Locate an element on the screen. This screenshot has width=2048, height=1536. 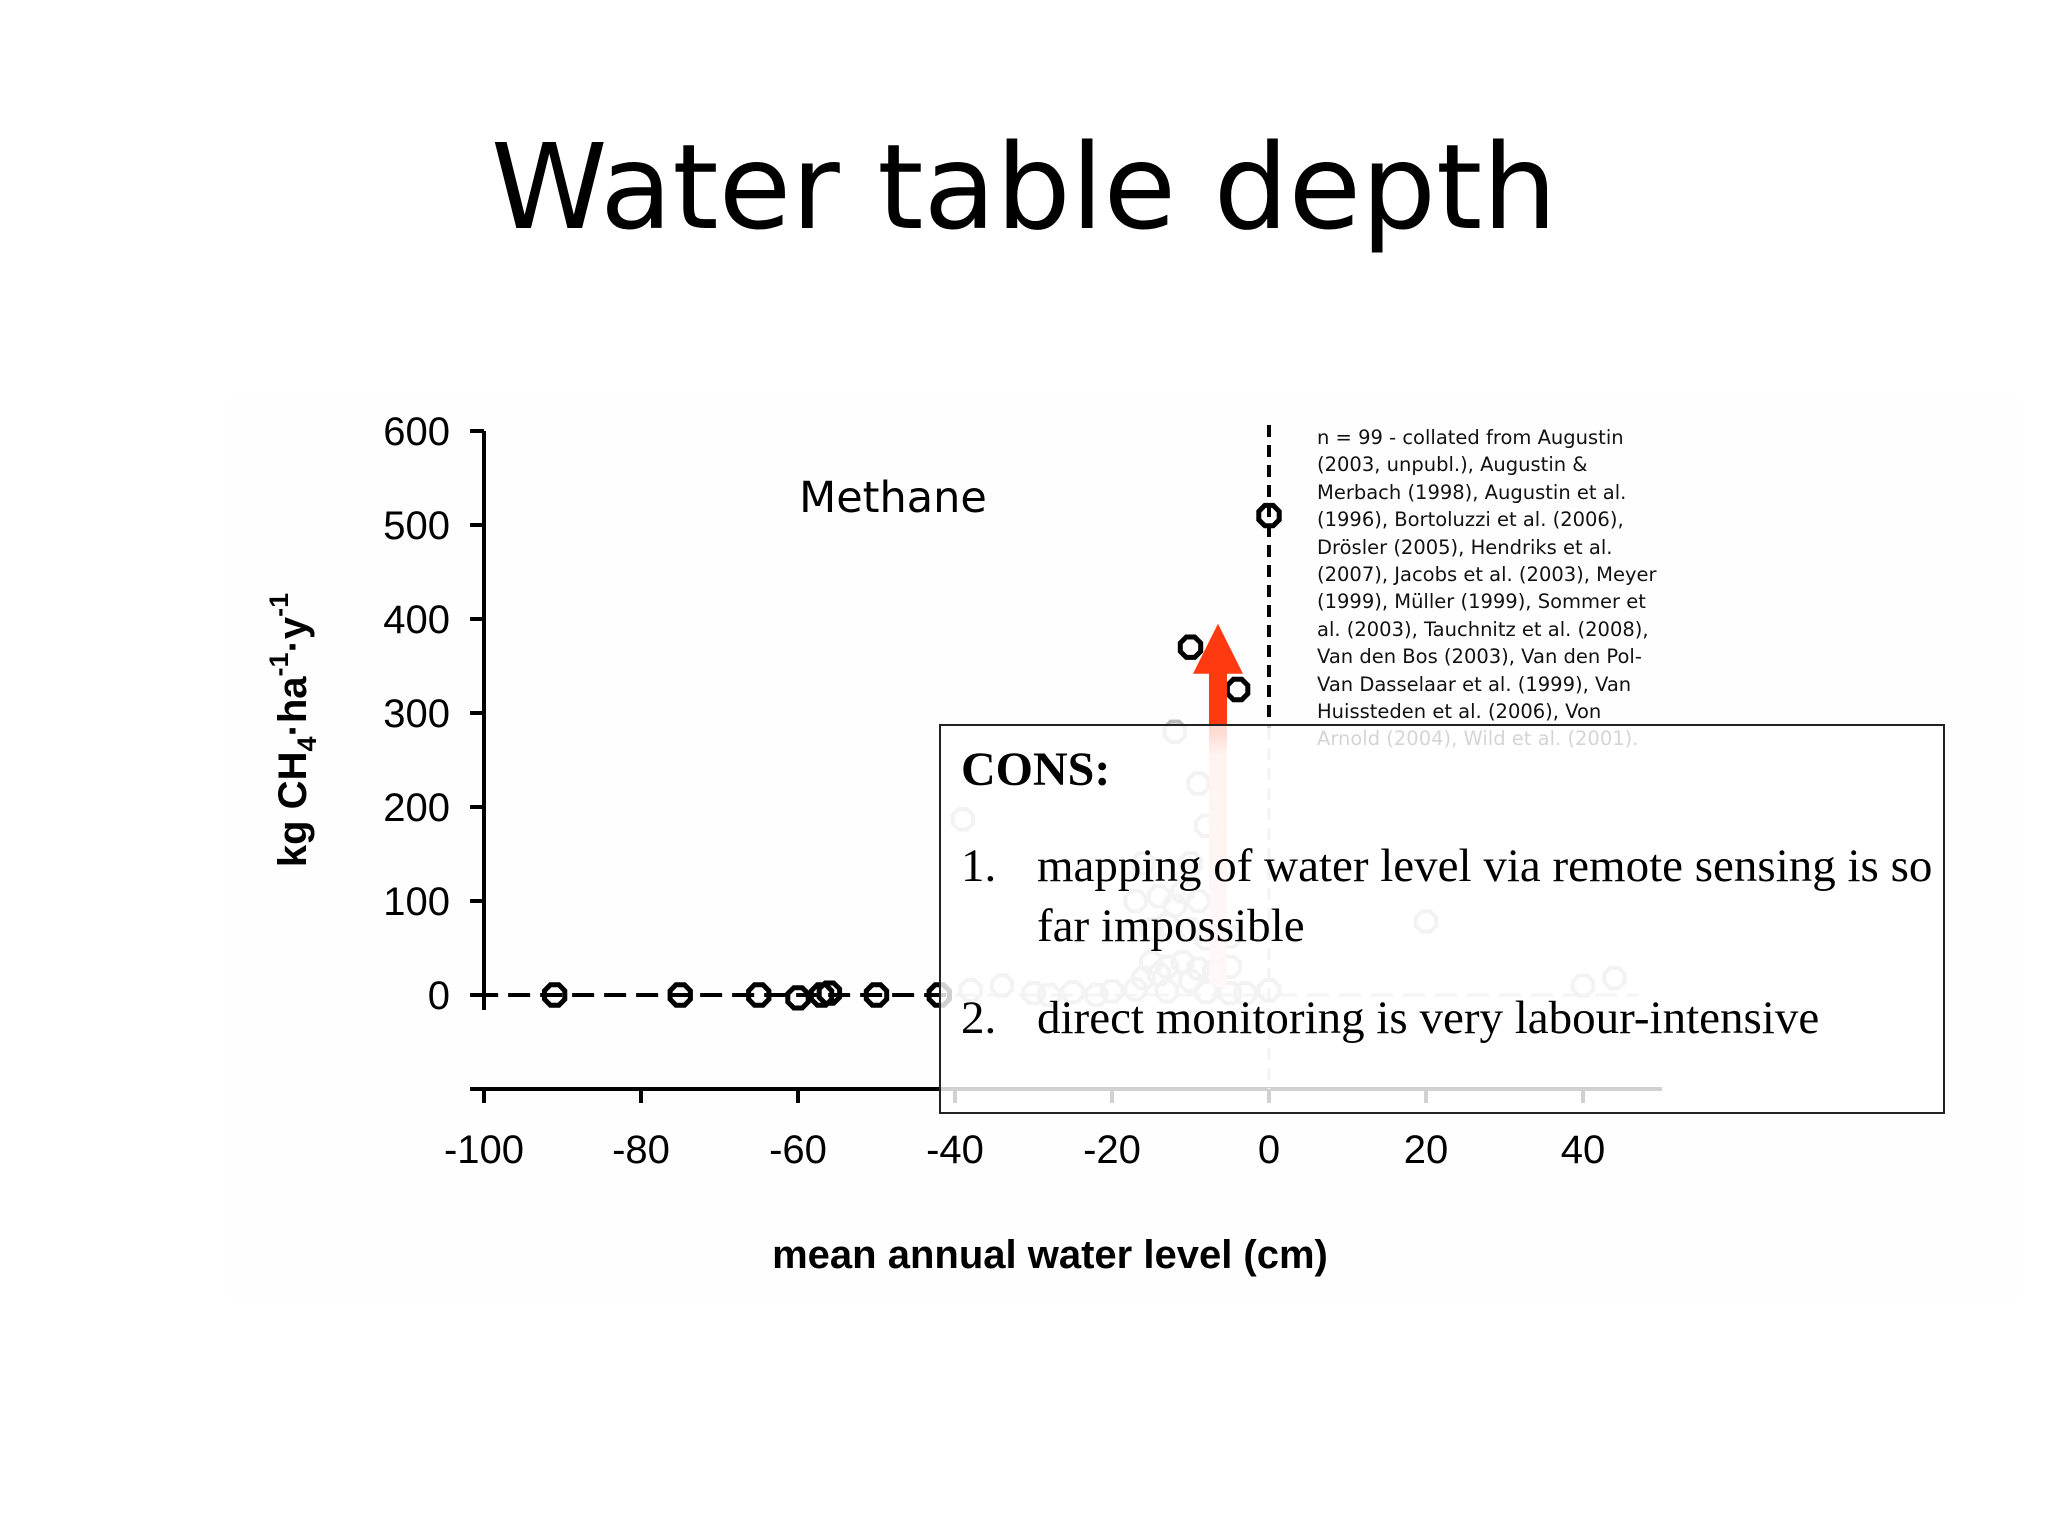
x-tick-label: -100 is located at coordinates (484, 1150).